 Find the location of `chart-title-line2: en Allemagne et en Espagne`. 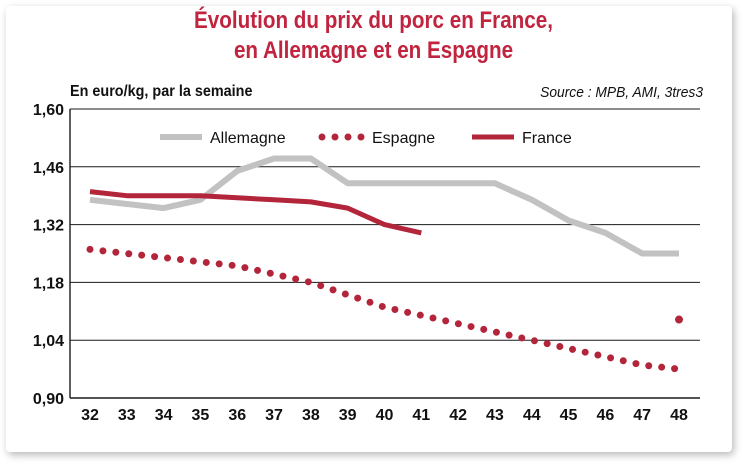

chart-title-line2: en Allemagne et en Espagne is located at coordinates (373, 50).